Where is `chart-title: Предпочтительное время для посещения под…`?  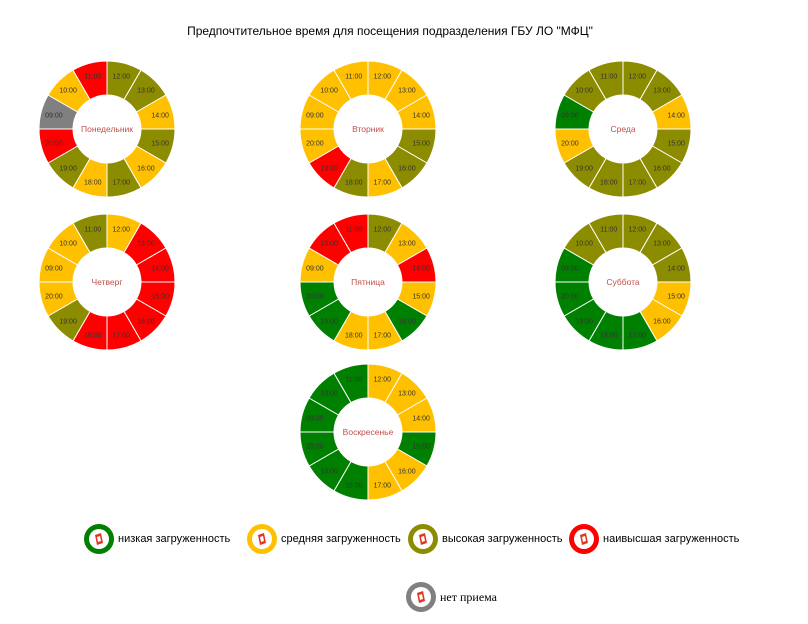
chart-title: Предпочтительное время для посещения под… is located at coordinates (390, 31).